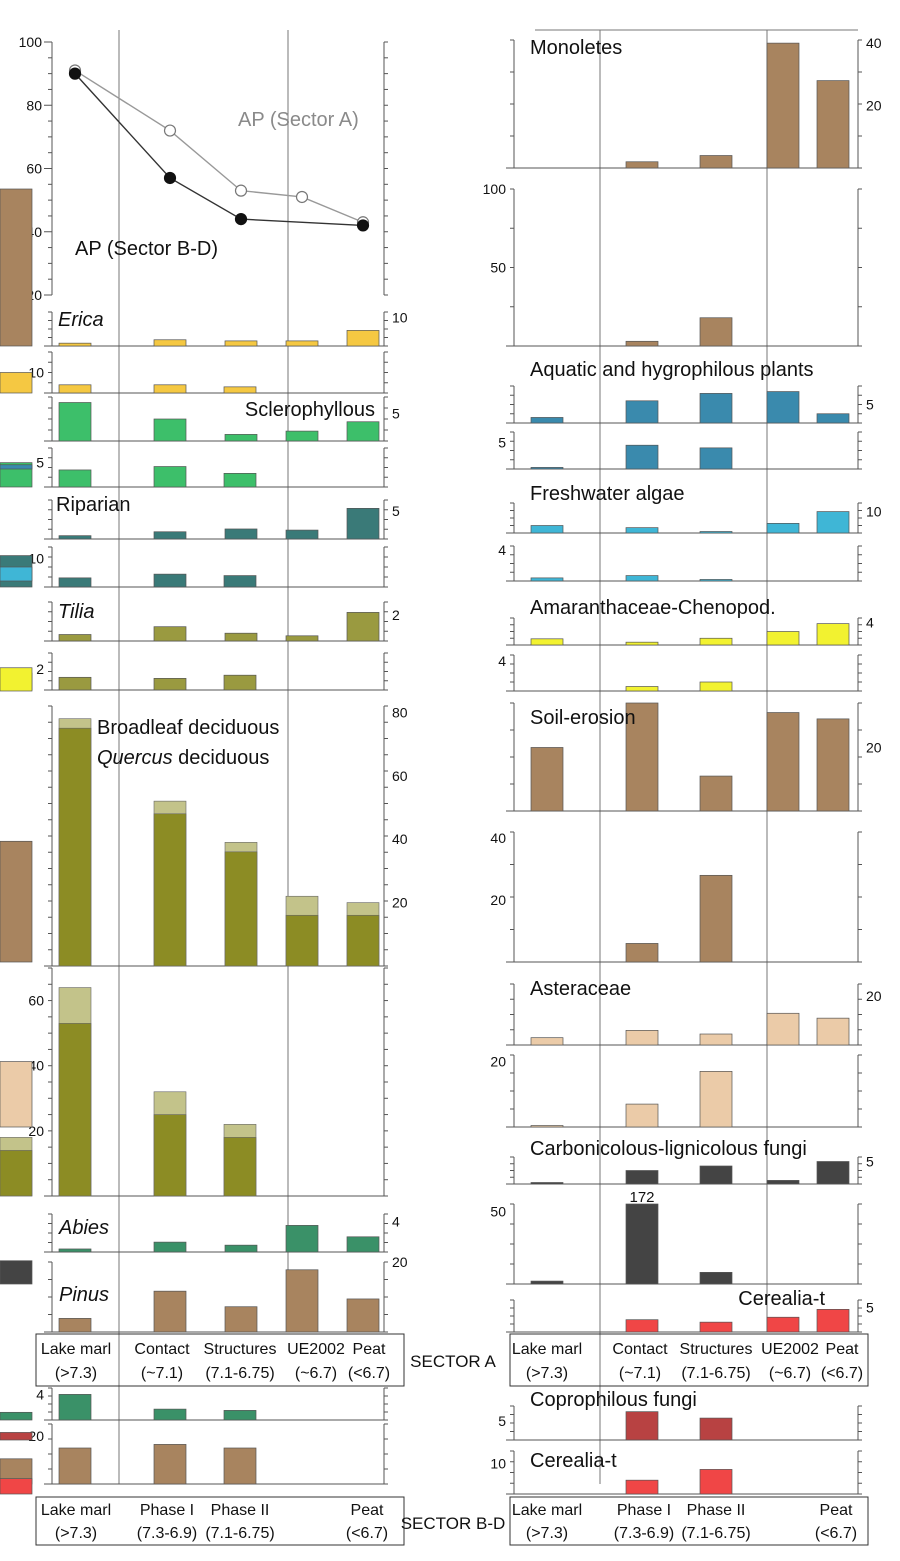  What do you see at coordinates (502, 1421) in the screenshot?
I see `coprophilous_bd-left-tick-label: 5` at bounding box center [502, 1421].